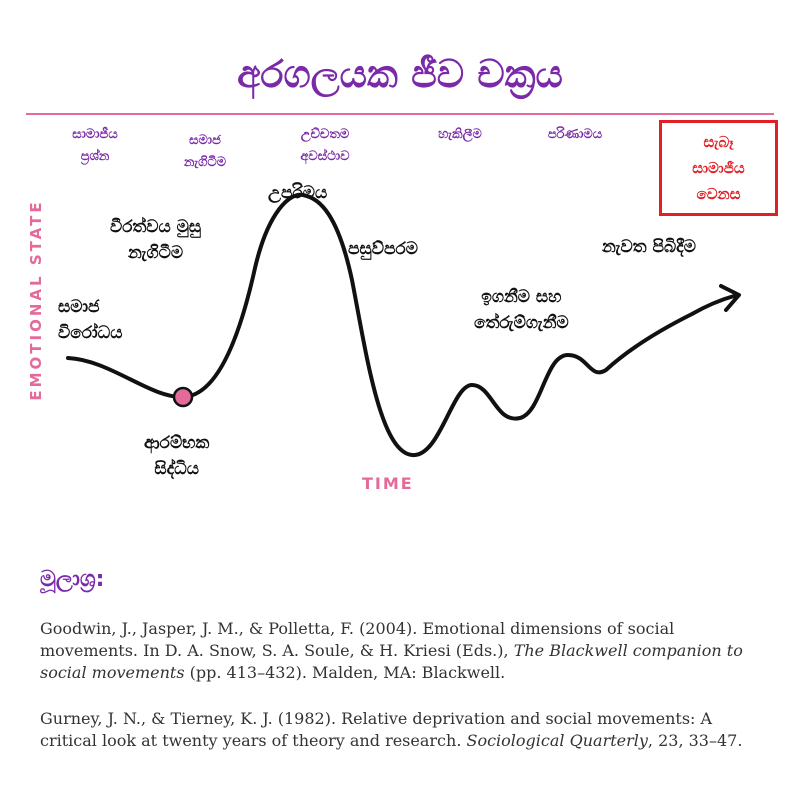 This screenshot has width=800, height=800. I want to click on phase-uprising: සමාජ නැගිටීම, so click(205, 151).